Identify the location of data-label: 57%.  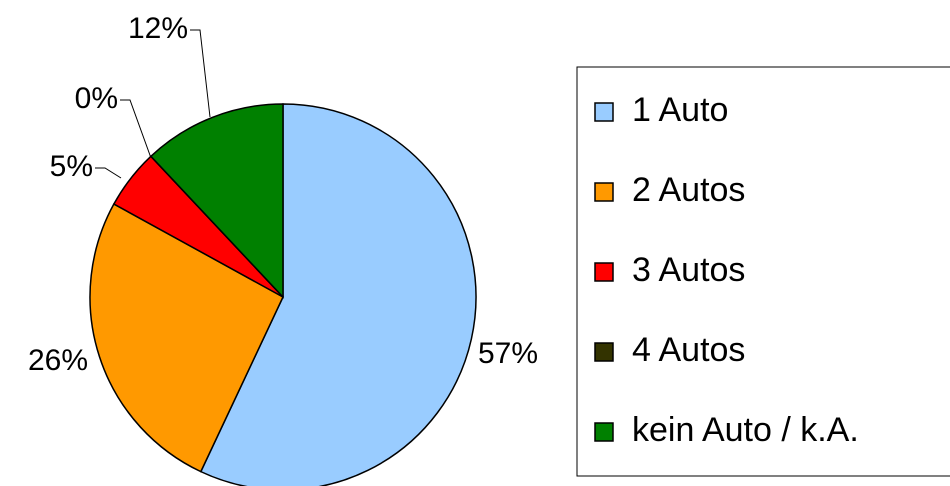
(508, 353).